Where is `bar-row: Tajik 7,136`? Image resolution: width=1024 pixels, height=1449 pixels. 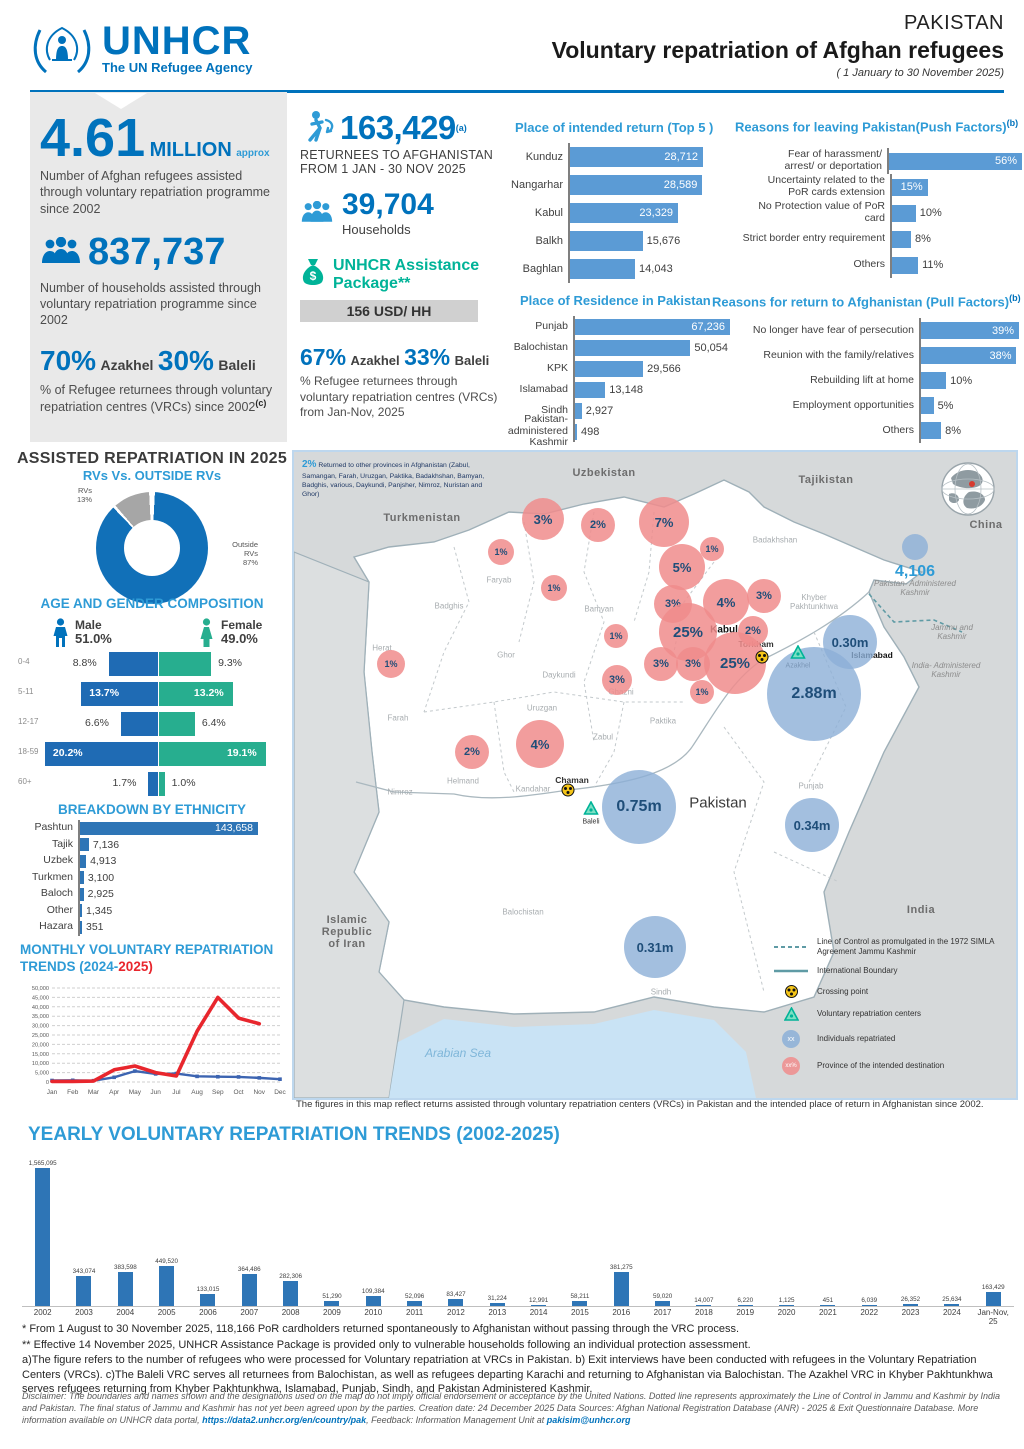
bar-row: Tajik 7,136 is located at coordinates (152, 844).